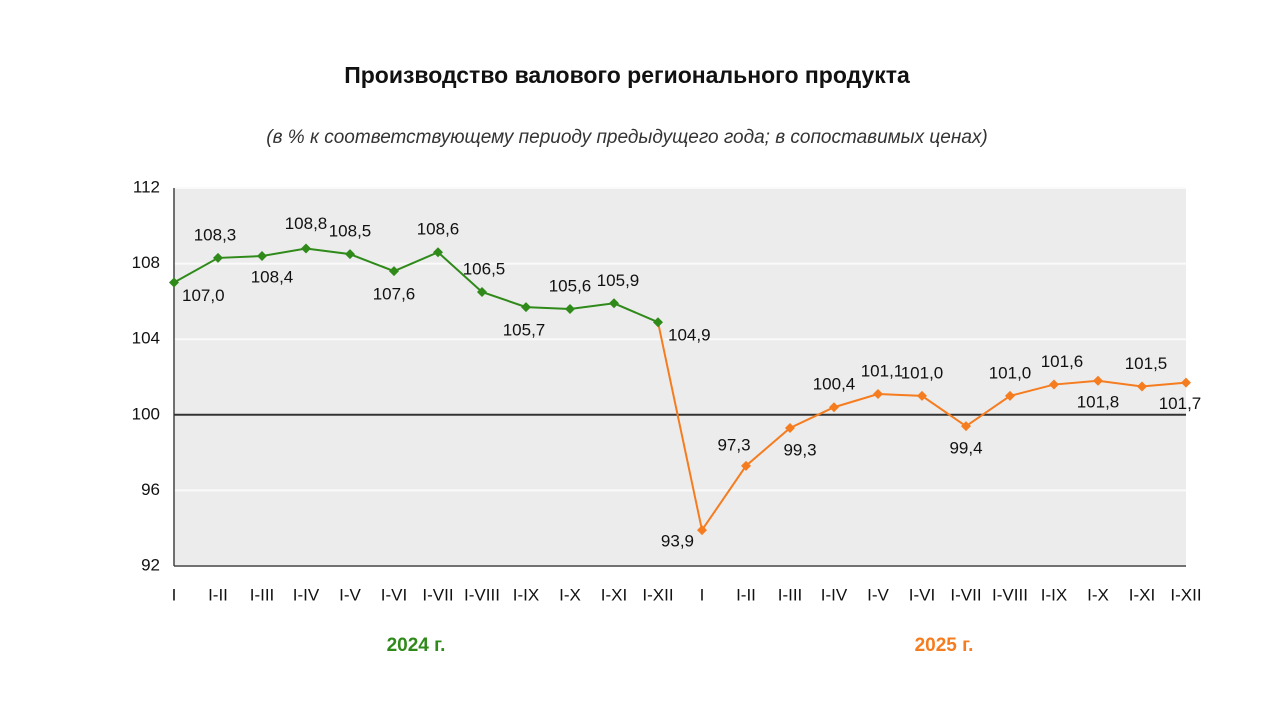  Describe the element at coordinates (570, 285) in the screenshot. I see `data-label: 105,6` at that location.